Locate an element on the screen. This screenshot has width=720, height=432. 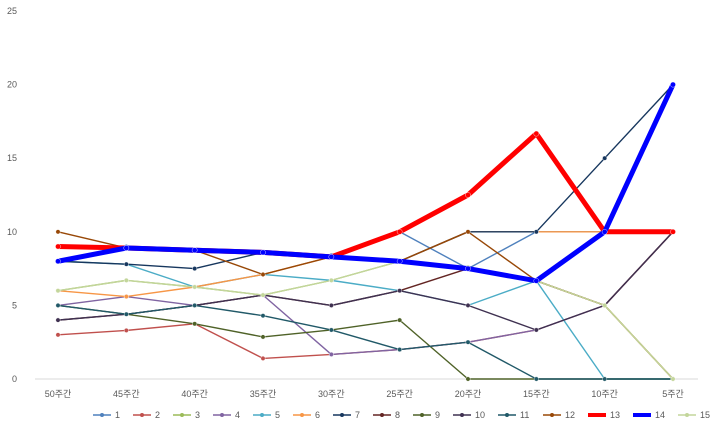
legend-label: 15 is located at coordinates (705, 415).